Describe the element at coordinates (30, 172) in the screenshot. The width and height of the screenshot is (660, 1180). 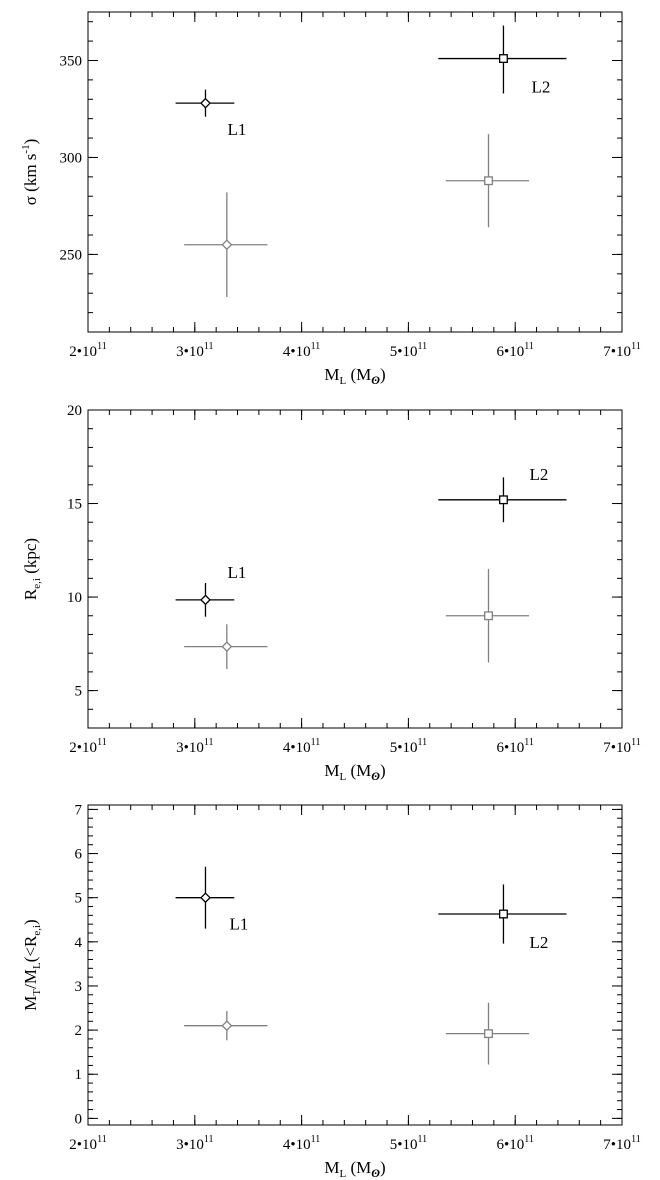
I see `y-axis-title: σ (km s-1)` at that location.